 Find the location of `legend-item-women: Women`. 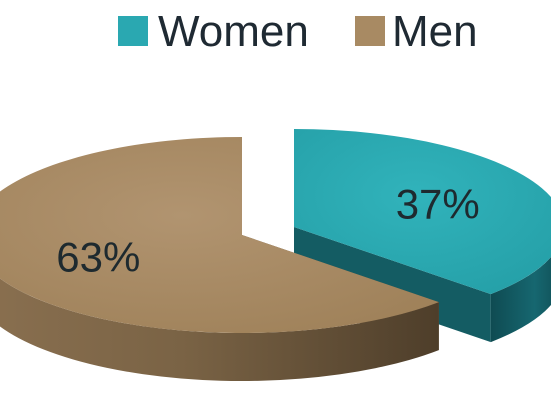

legend-item-women: Women is located at coordinates (213, 31).